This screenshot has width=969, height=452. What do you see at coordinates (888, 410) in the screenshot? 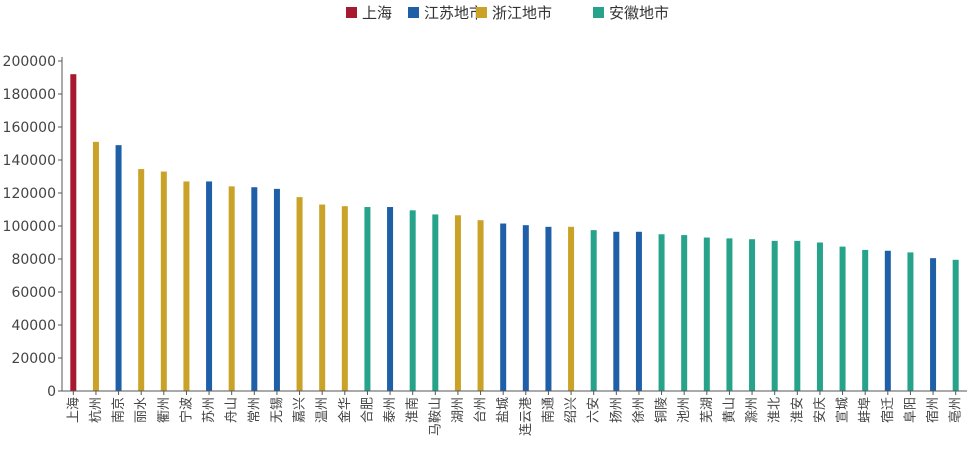
I see `x-tick-label: 宿迁` at bounding box center [888, 410].